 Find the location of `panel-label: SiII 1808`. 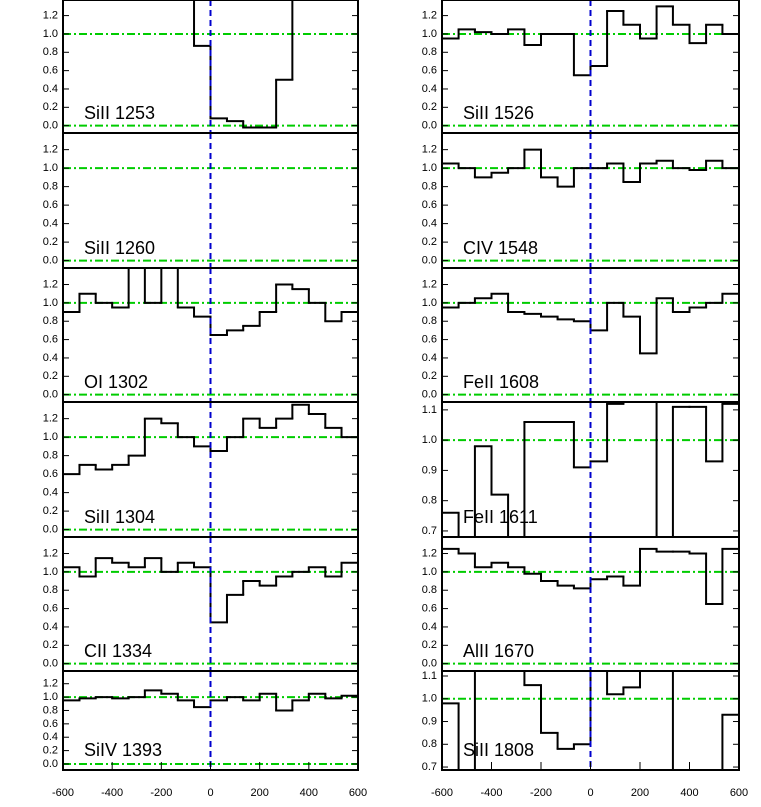

panel-label: SiII 1808 is located at coordinates (498, 750).